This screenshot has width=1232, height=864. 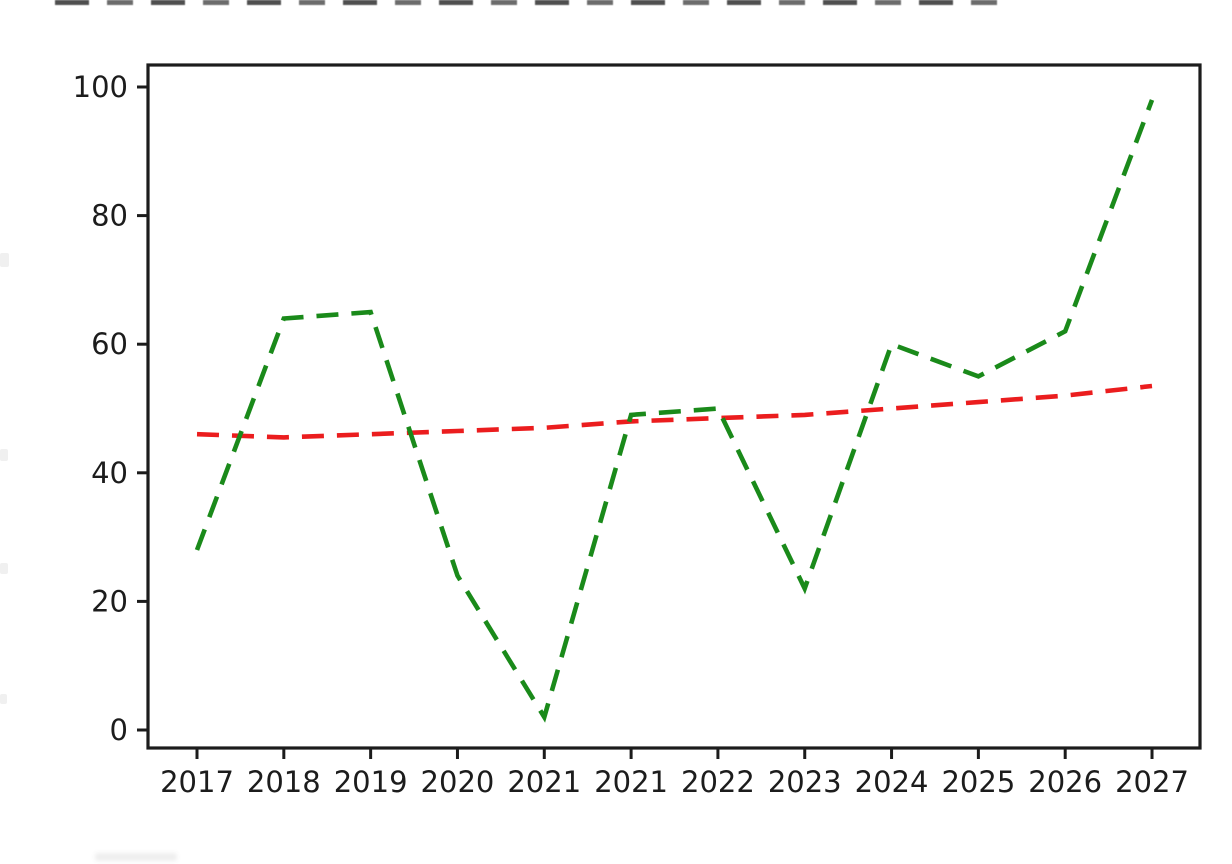 I want to click on x-tick-label: 2024, so click(x=892, y=782).